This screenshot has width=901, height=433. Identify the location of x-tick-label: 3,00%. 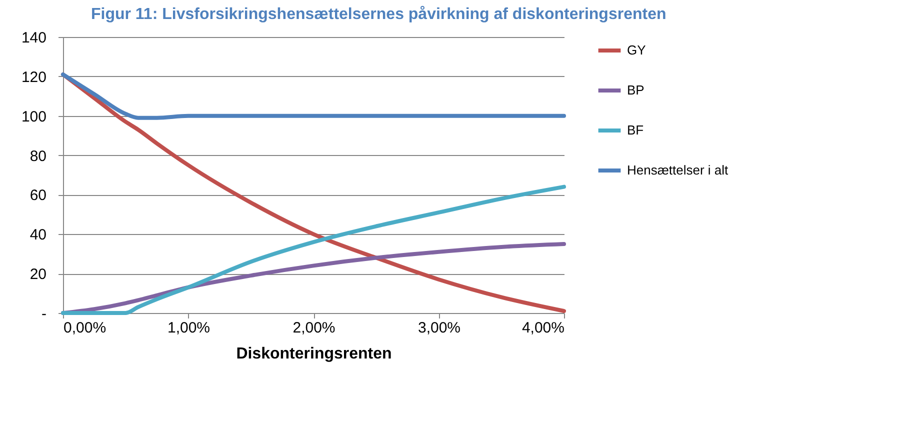
(439, 328).